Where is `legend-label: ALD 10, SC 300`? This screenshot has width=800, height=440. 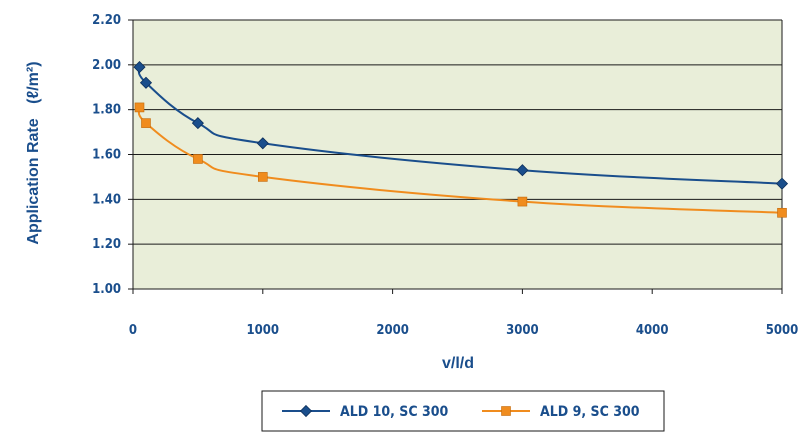
legend-label: ALD 10, SC 300 is located at coordinates (394, 412).